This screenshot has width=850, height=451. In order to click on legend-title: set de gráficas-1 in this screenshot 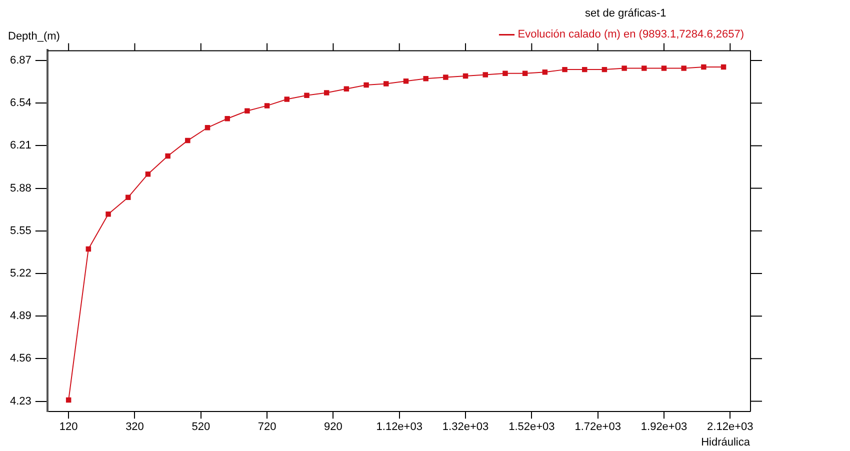, I will do `click(625, 14)`.